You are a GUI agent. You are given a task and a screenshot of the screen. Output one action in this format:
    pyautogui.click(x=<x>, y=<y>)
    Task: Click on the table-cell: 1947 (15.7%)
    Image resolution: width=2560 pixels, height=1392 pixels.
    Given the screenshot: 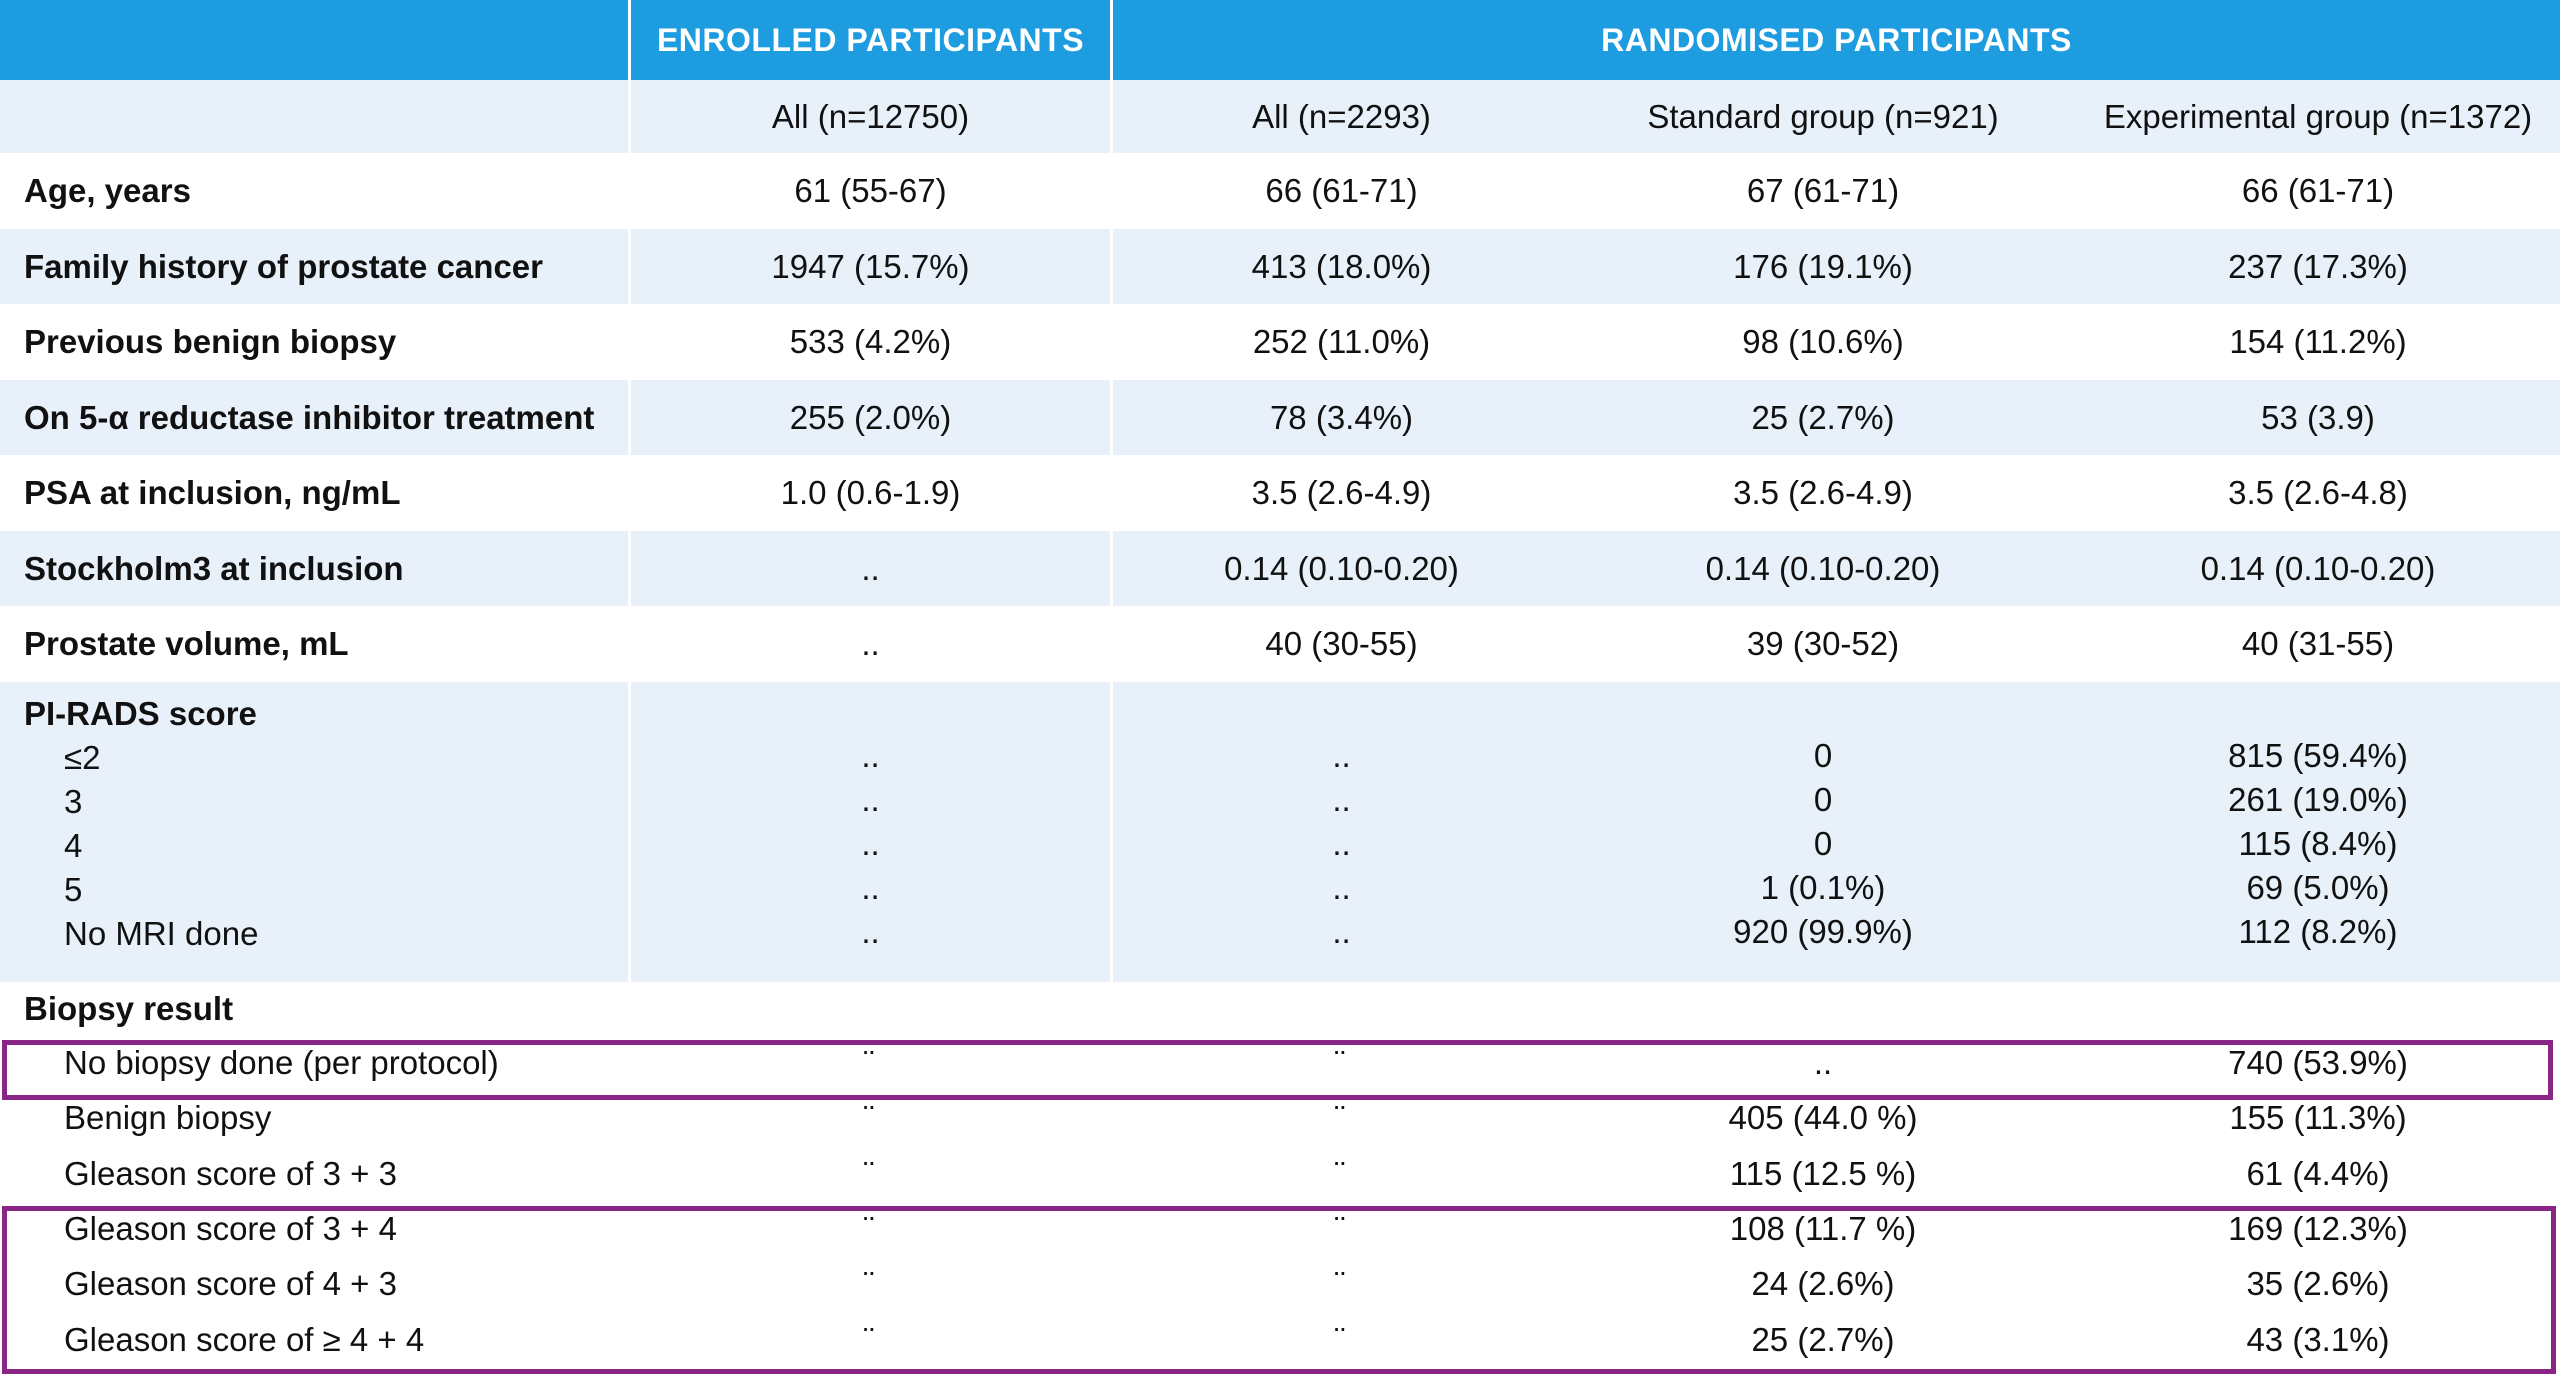 What is the action you would take?
    pyautogui.click(x=869, y=266)
    